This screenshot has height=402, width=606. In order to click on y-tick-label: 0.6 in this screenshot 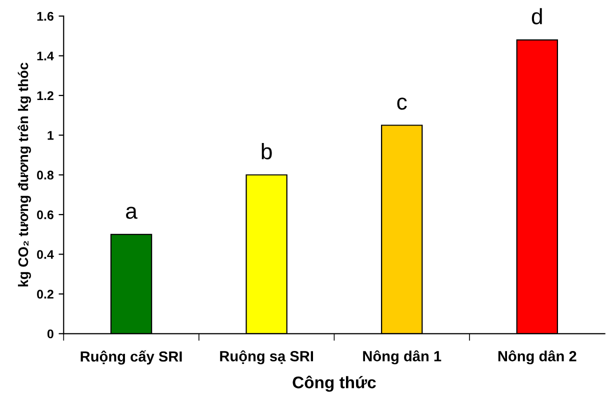, I will do `click(45, 215)`.